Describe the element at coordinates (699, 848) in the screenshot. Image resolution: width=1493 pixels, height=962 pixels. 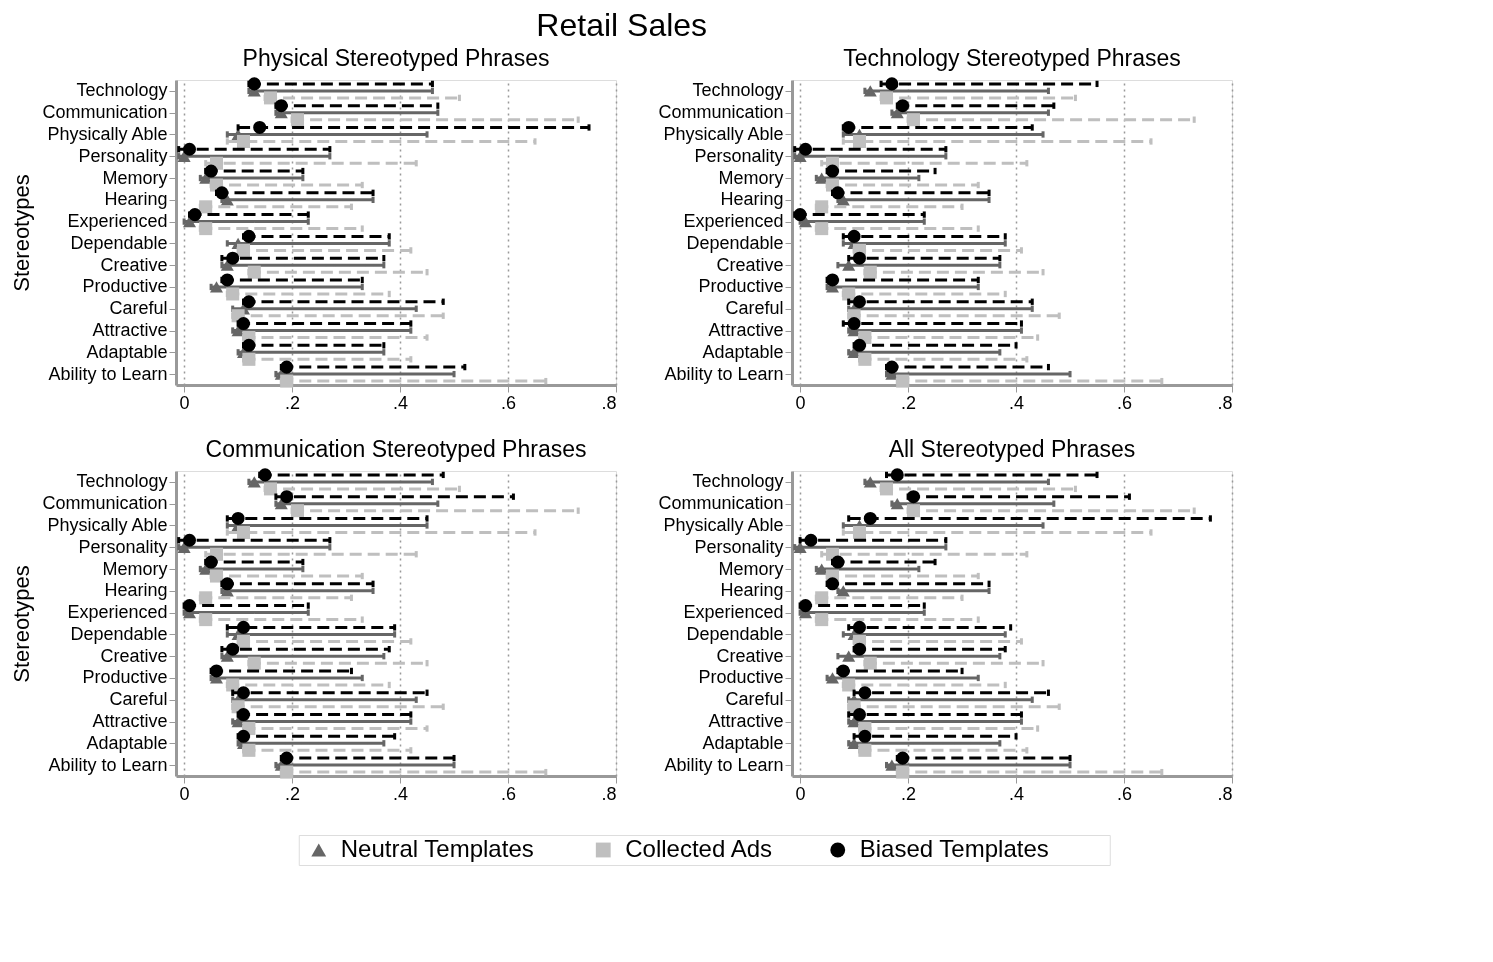
I see `legend-label: Collected Ads` at that location.